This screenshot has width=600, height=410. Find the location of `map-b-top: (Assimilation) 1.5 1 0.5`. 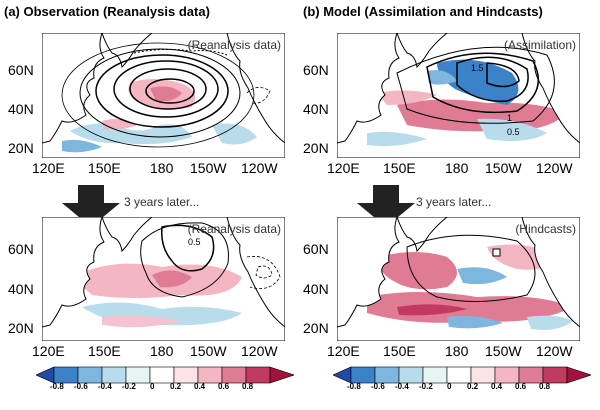

map-b-top: (Assimilation) 1.5 1 0.5 is located at coordinates (458, 95).